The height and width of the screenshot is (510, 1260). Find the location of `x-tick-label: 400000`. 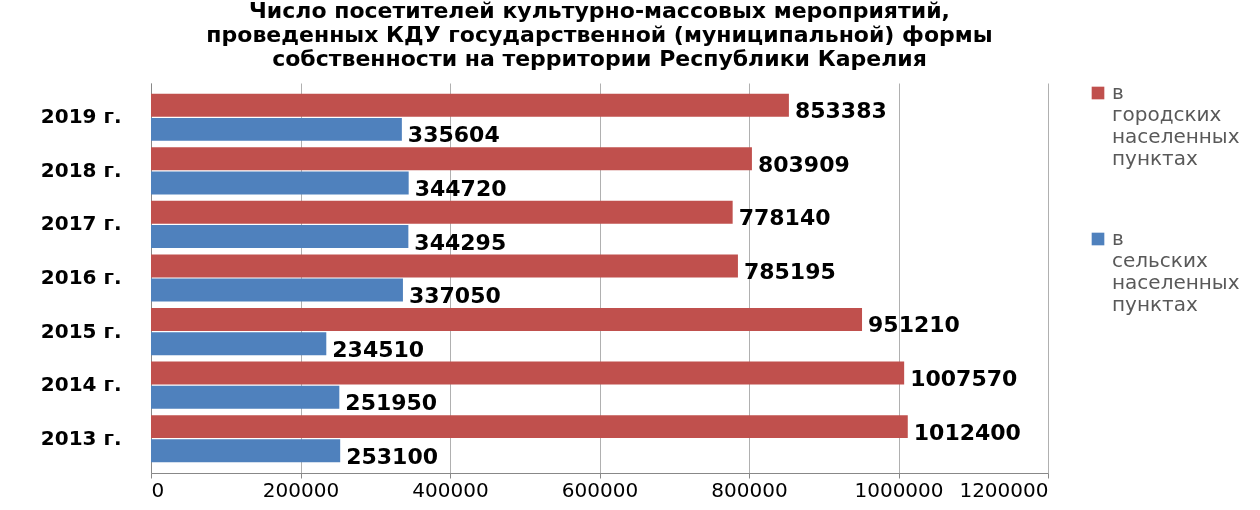

x-tick-label: 400000 is located at coordinates (450, 489).